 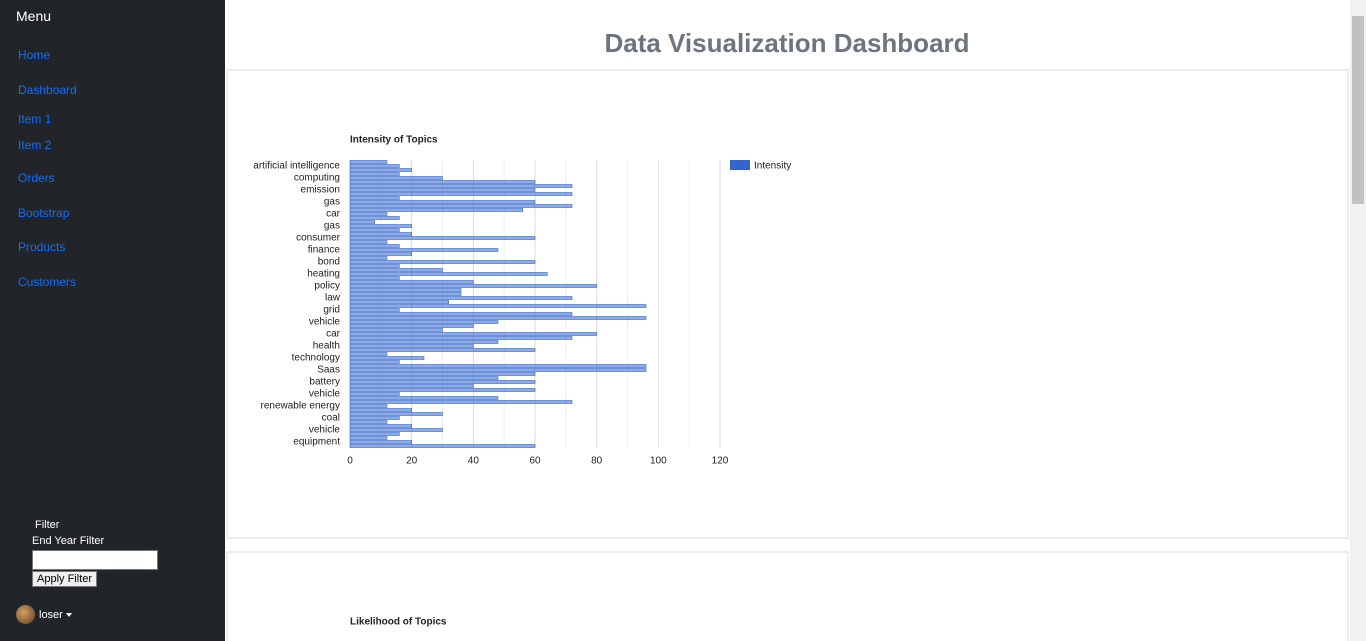 What do you see at coordinates (317, 178) in the screenshot?
I see `y-tick-label: computing` at bounding box center [317, 178].